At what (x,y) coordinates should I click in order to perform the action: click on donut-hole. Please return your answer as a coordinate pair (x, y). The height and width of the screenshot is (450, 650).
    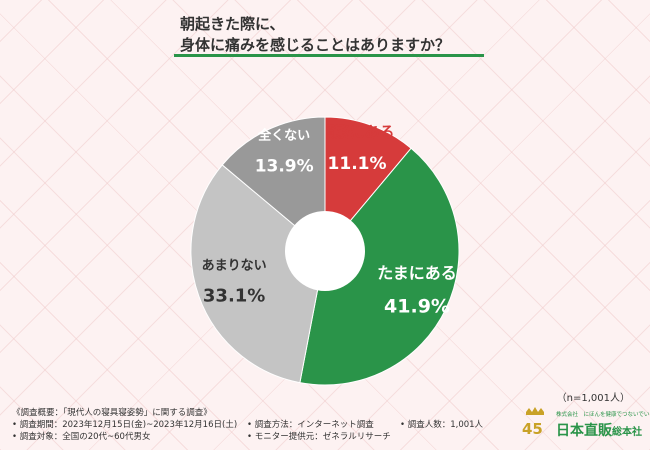
    Looking at the image, I should click on (325, 251).